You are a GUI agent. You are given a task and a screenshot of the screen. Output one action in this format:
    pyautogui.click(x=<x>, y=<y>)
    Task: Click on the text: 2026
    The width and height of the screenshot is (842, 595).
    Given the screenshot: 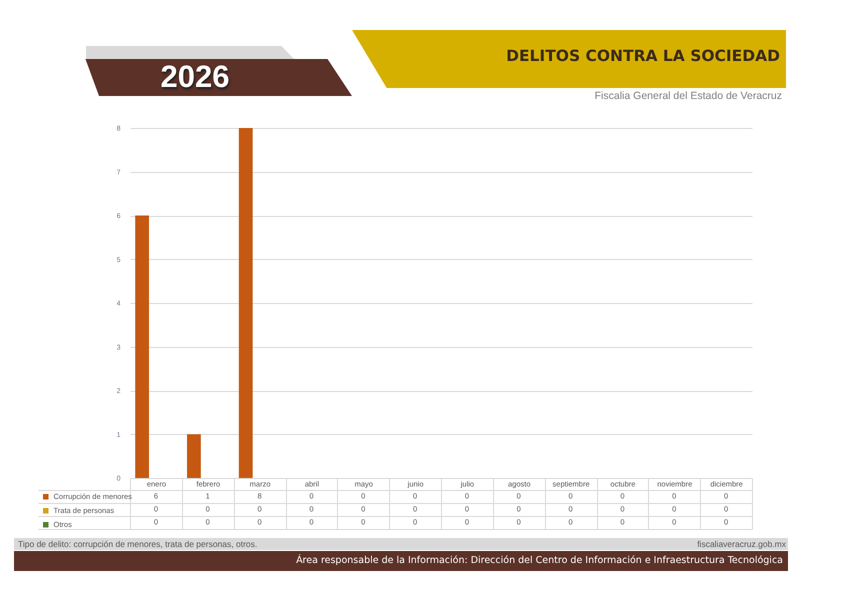 What is the action you would take?
    pyautogui.click(x=195, y=77)
    